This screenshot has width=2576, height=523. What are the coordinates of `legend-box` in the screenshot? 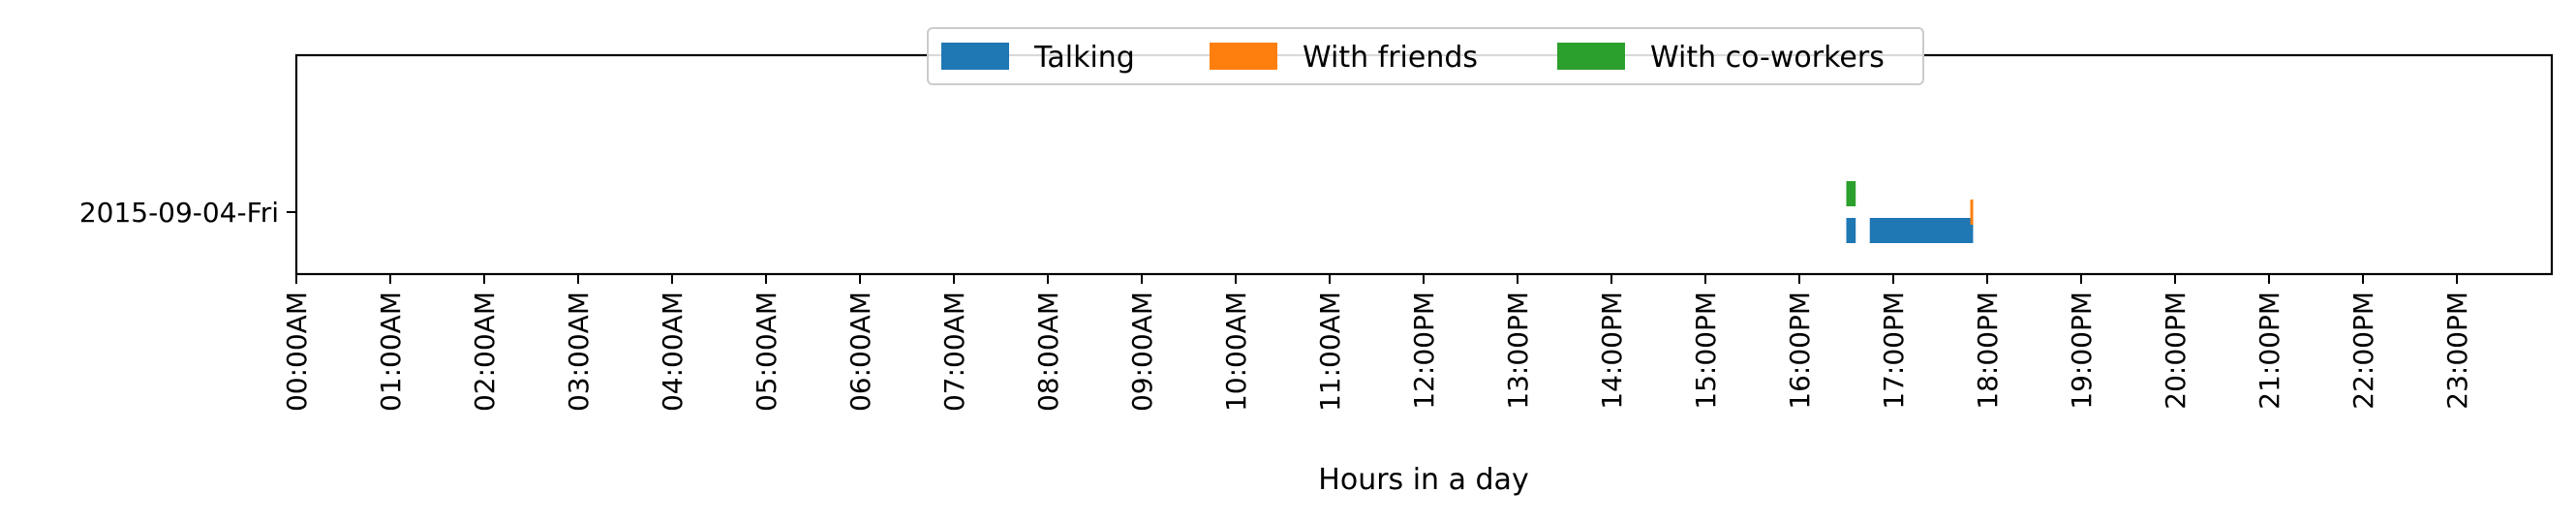 It's located at (1425, 56).